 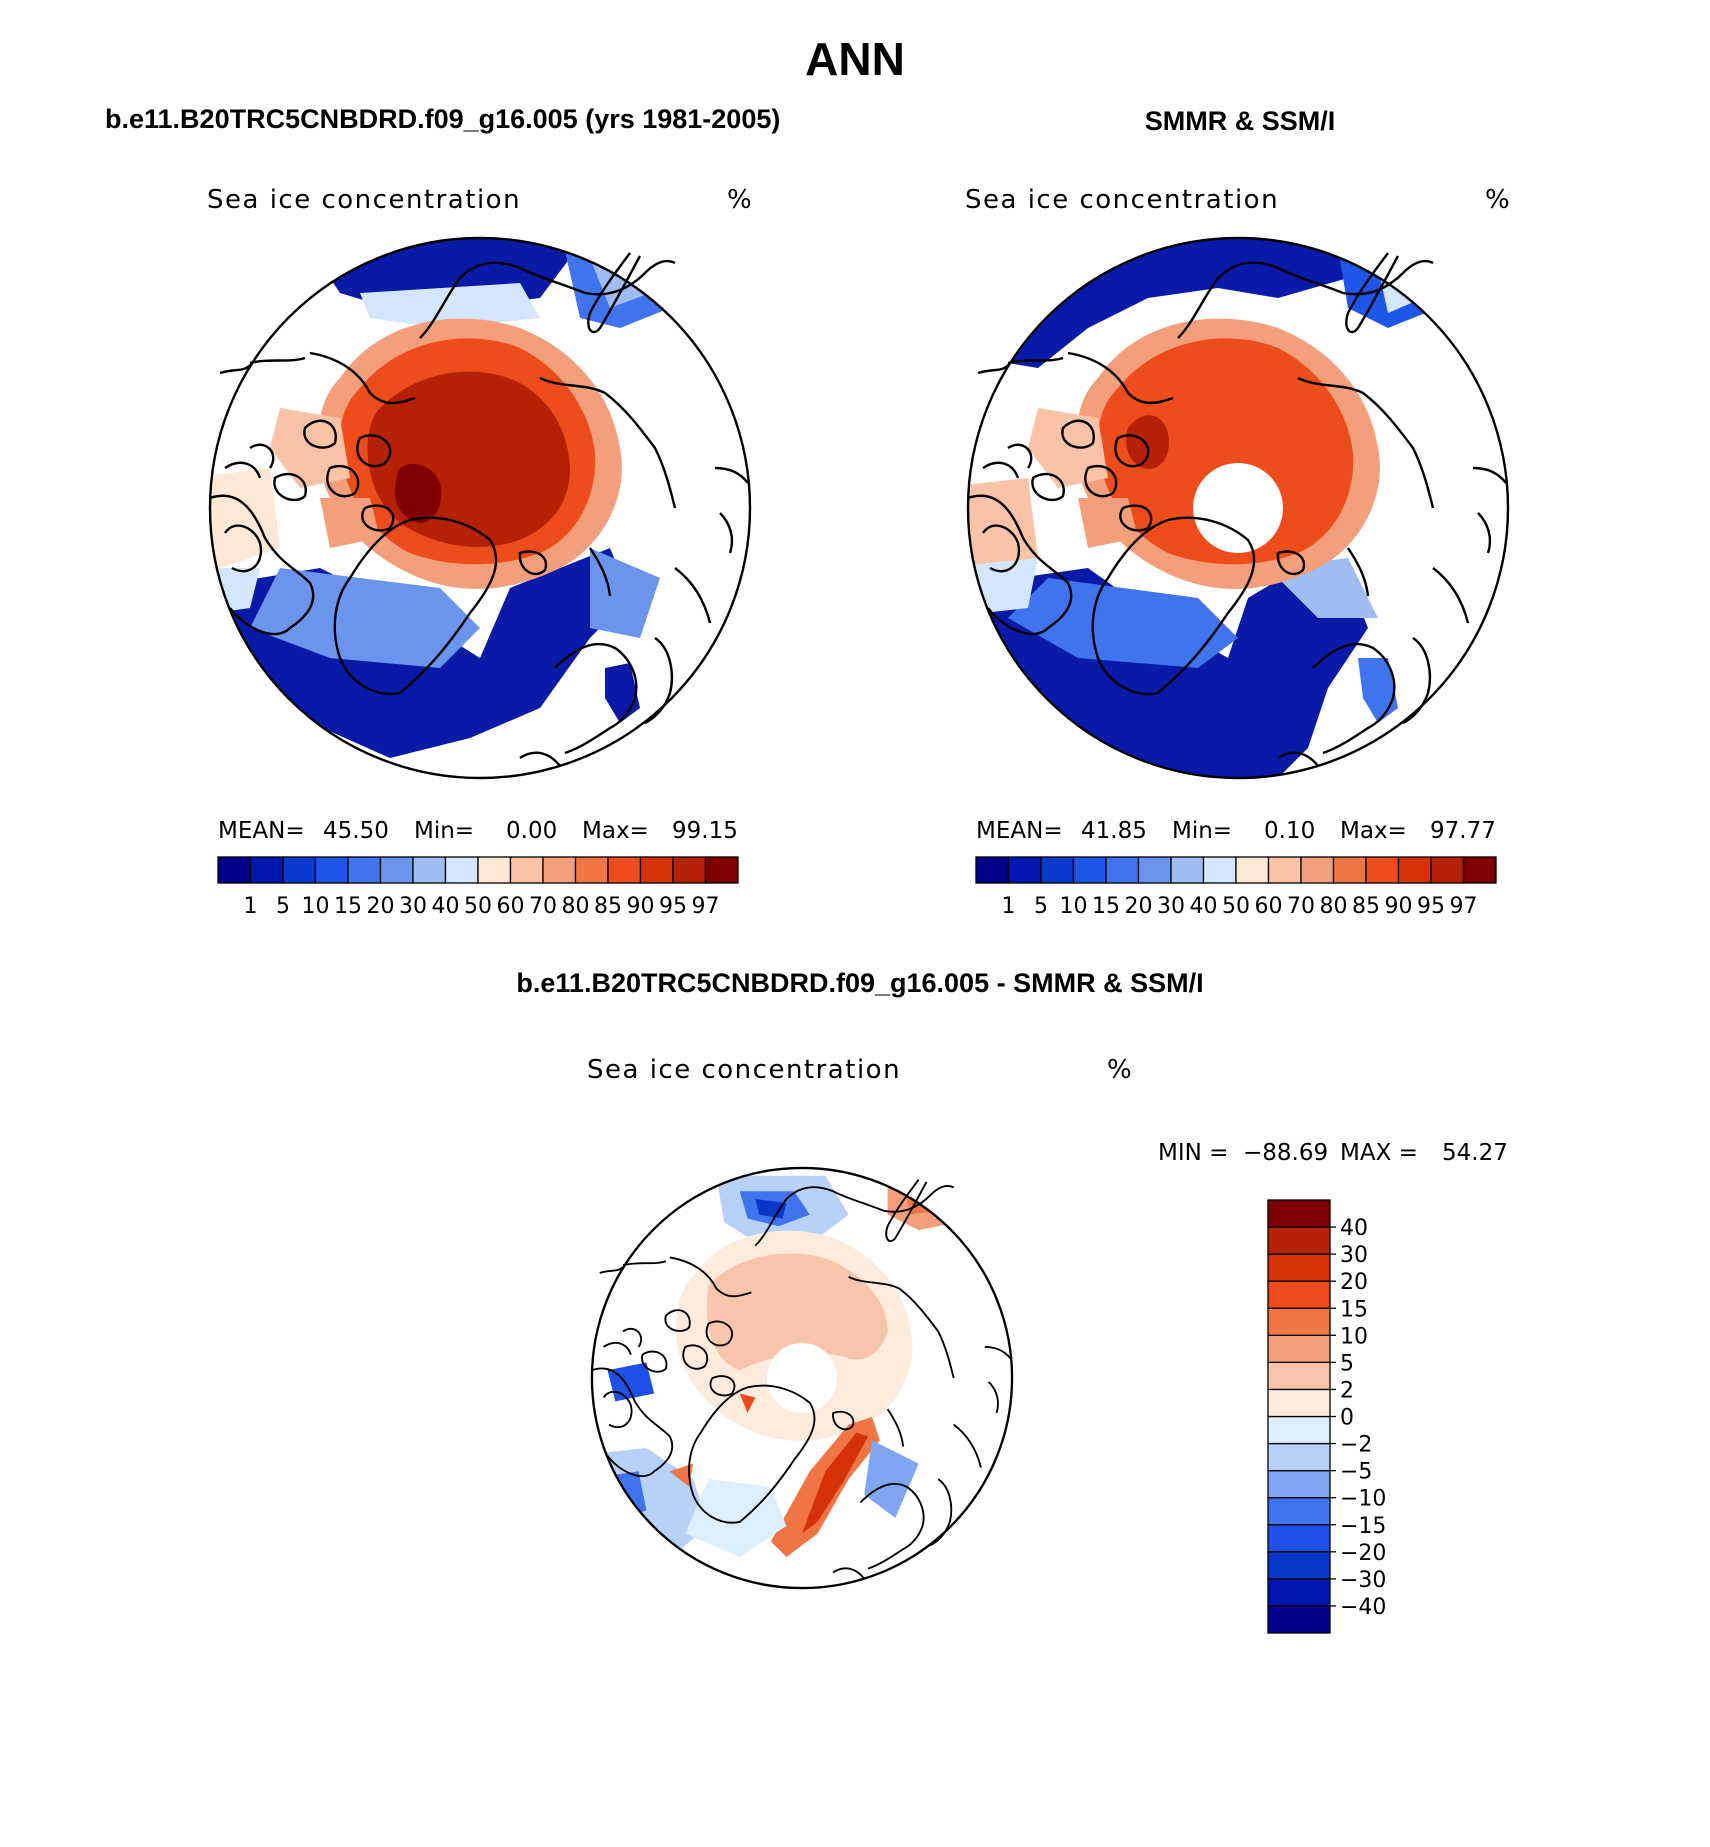 I want to click on min-value: 0.00, so click(x=531, y=831).